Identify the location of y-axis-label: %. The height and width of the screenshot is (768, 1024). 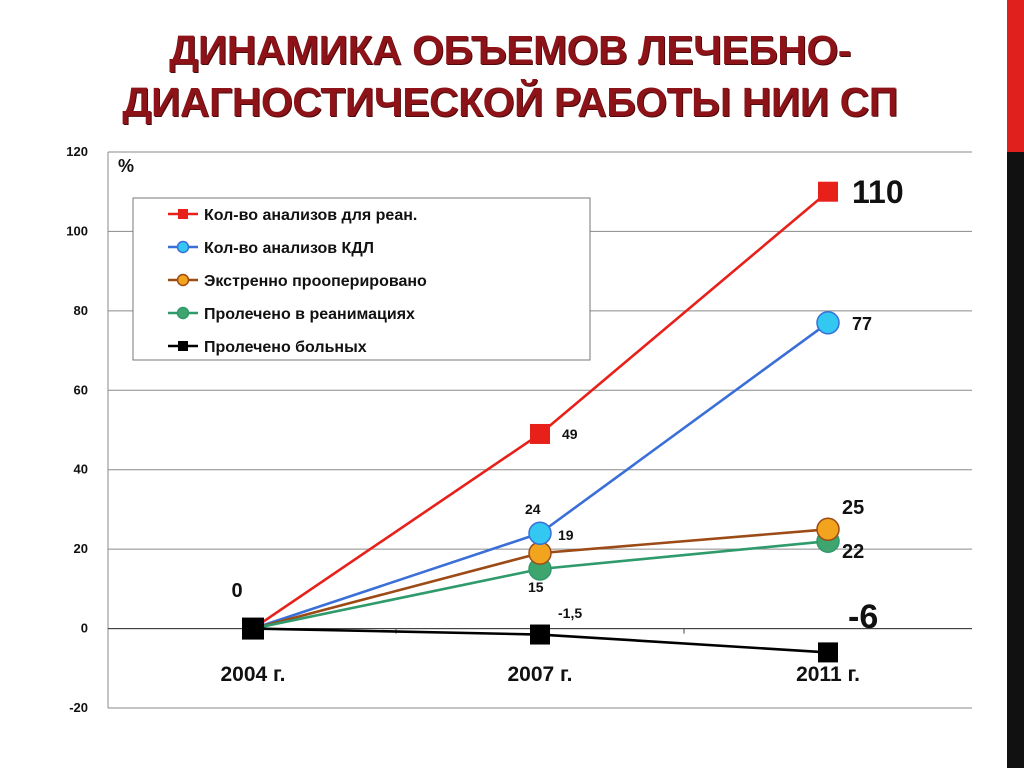
(126, 166).